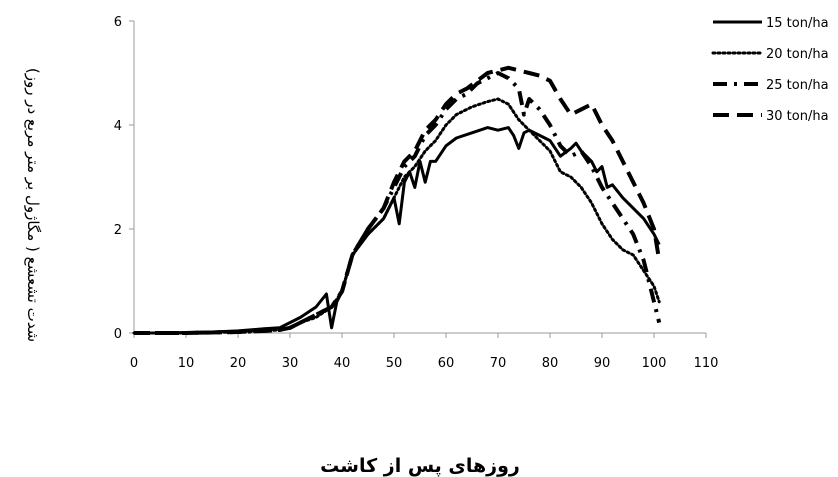 The height and width of the screenshot is (477, 838). Describe the element at coordinates (770, 70) in the screenshot. I see `legend: 15 ton/ha 20 ton/ha 25 ton/ha 30 ton/ha` at that location.